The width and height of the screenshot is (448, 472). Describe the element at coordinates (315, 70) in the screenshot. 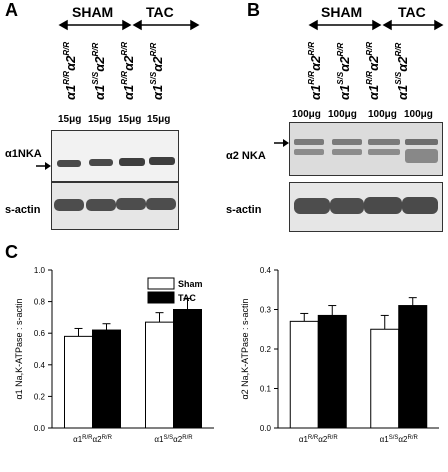

I see `panel-b-lane-label-1: α1R/Rα2R/R` at that location.